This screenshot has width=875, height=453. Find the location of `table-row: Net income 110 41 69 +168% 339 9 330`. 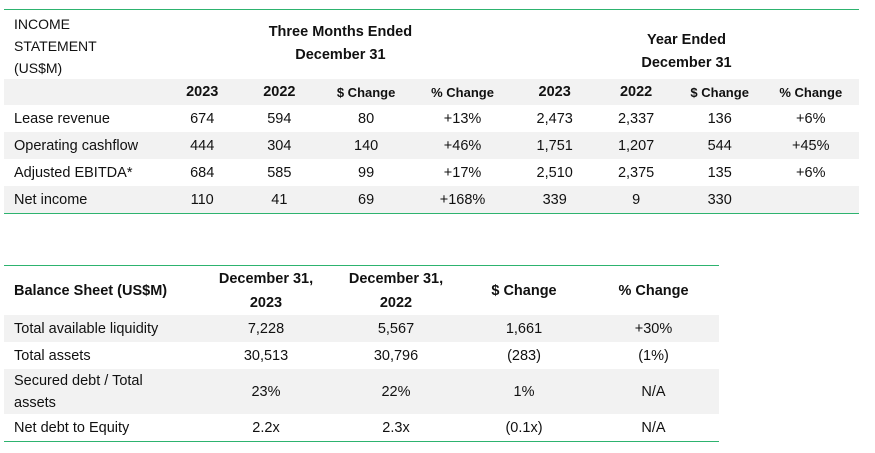

table-row: Net income 110 41 69 +168% 339 9 330 is located at coordinates (431, 200).